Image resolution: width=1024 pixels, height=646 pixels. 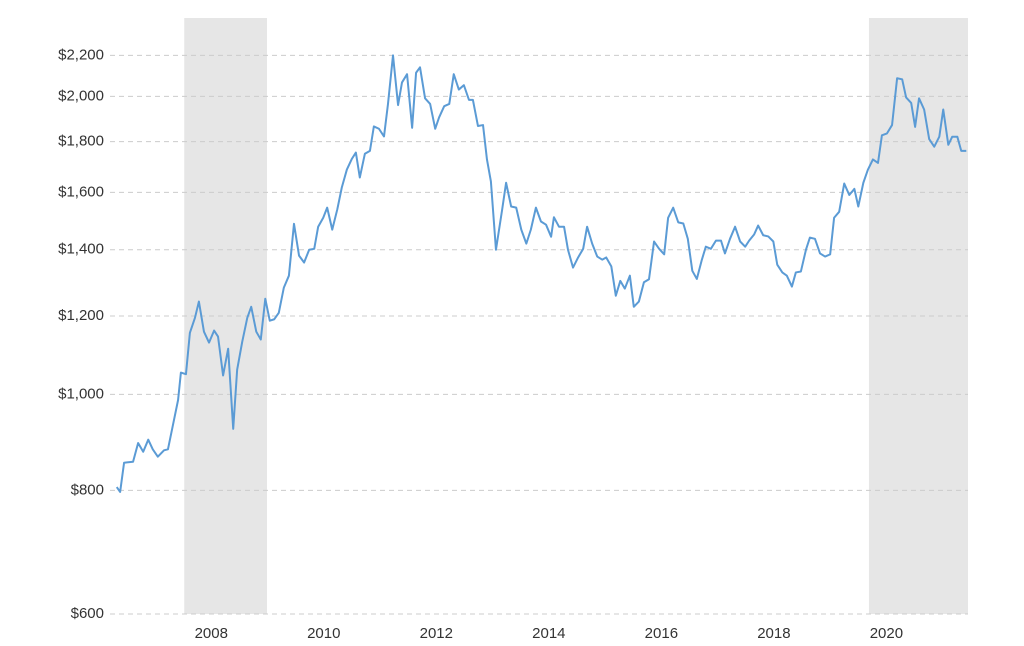 I want to click on x-tick-label: 2018, so click(x=773, y=633).